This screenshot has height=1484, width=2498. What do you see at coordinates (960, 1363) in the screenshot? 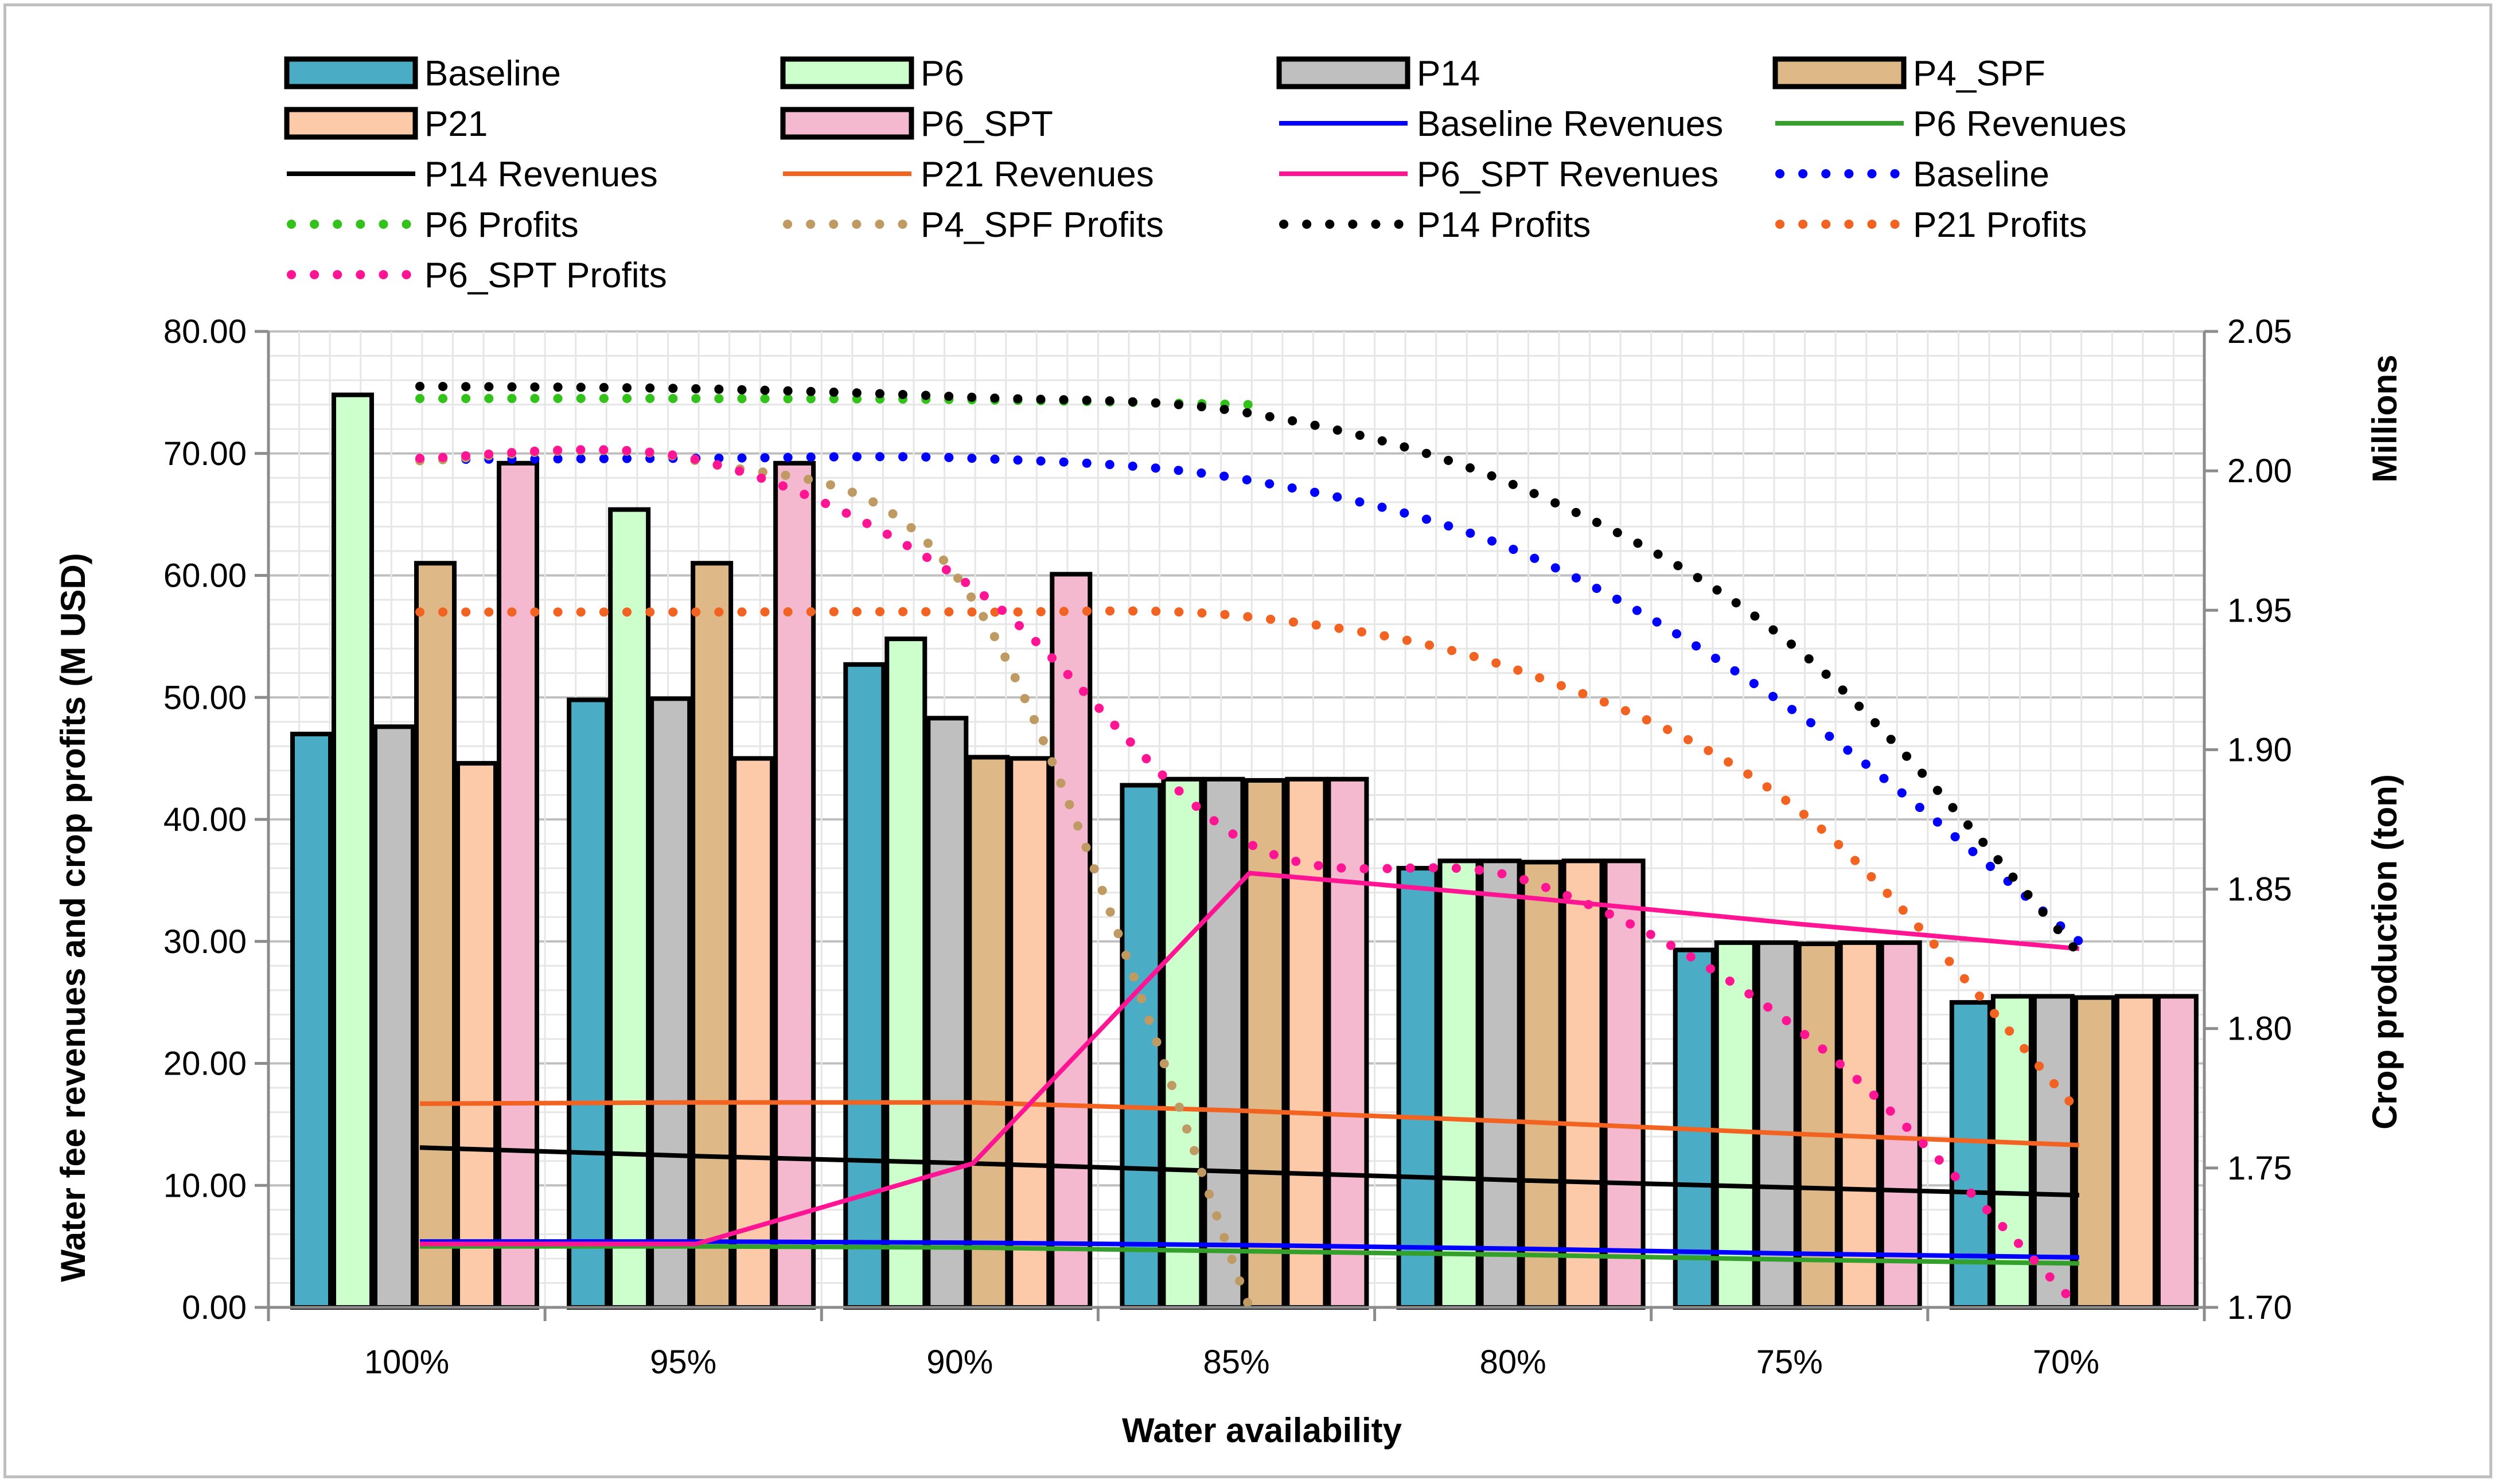
I see `x-tick-label: 90%` at bounding box center [960, 1363].